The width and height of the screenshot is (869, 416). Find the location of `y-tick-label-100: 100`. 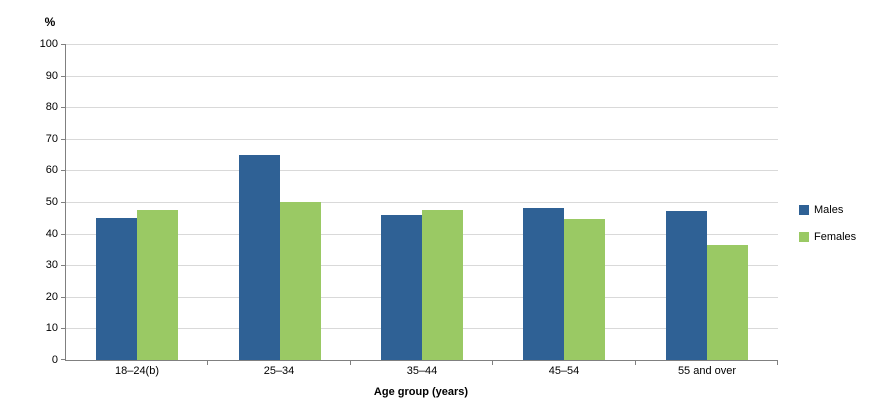

y-tick-label-100: 100 is located at coordinates (48, 44).